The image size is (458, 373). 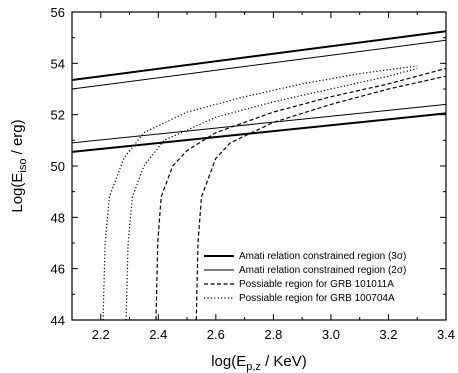 What do you see at coordinates (316, 284) in the screenshot?
I see `legend-label-grb101011a: Possiable region for GRB 101011A` at bounding box center [316, 284].